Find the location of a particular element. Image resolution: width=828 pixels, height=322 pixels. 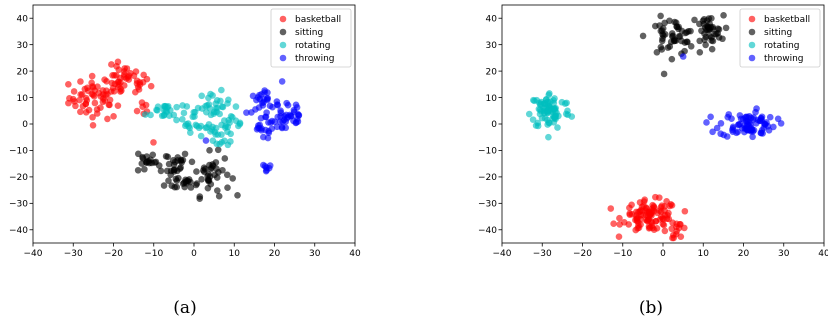

y-tick-label: 20 is located at coordinates (23, 72).